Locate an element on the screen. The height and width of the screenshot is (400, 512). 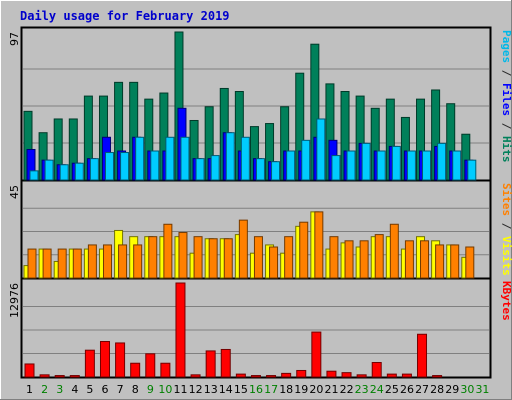
x-tick-label: 13 is located at coordinates (211, 389).